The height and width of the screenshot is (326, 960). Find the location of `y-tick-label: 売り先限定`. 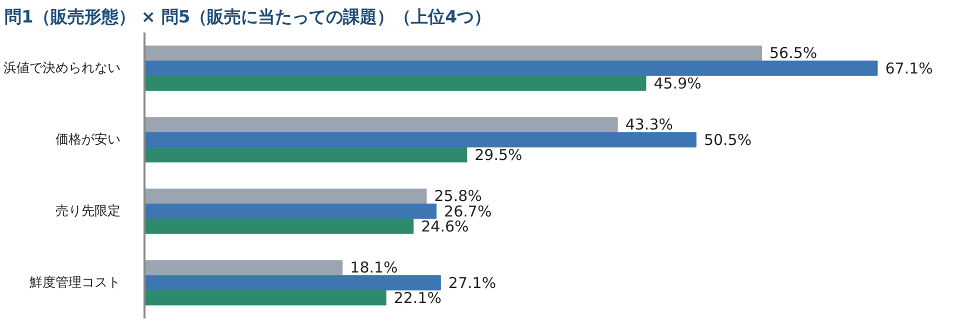

y-tick-label: 売り先限定 is located at coordinates (88, 211).